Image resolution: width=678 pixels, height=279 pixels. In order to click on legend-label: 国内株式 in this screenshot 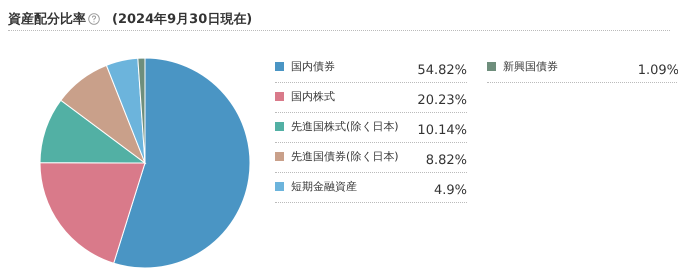, I will do `click(313, 96)`.